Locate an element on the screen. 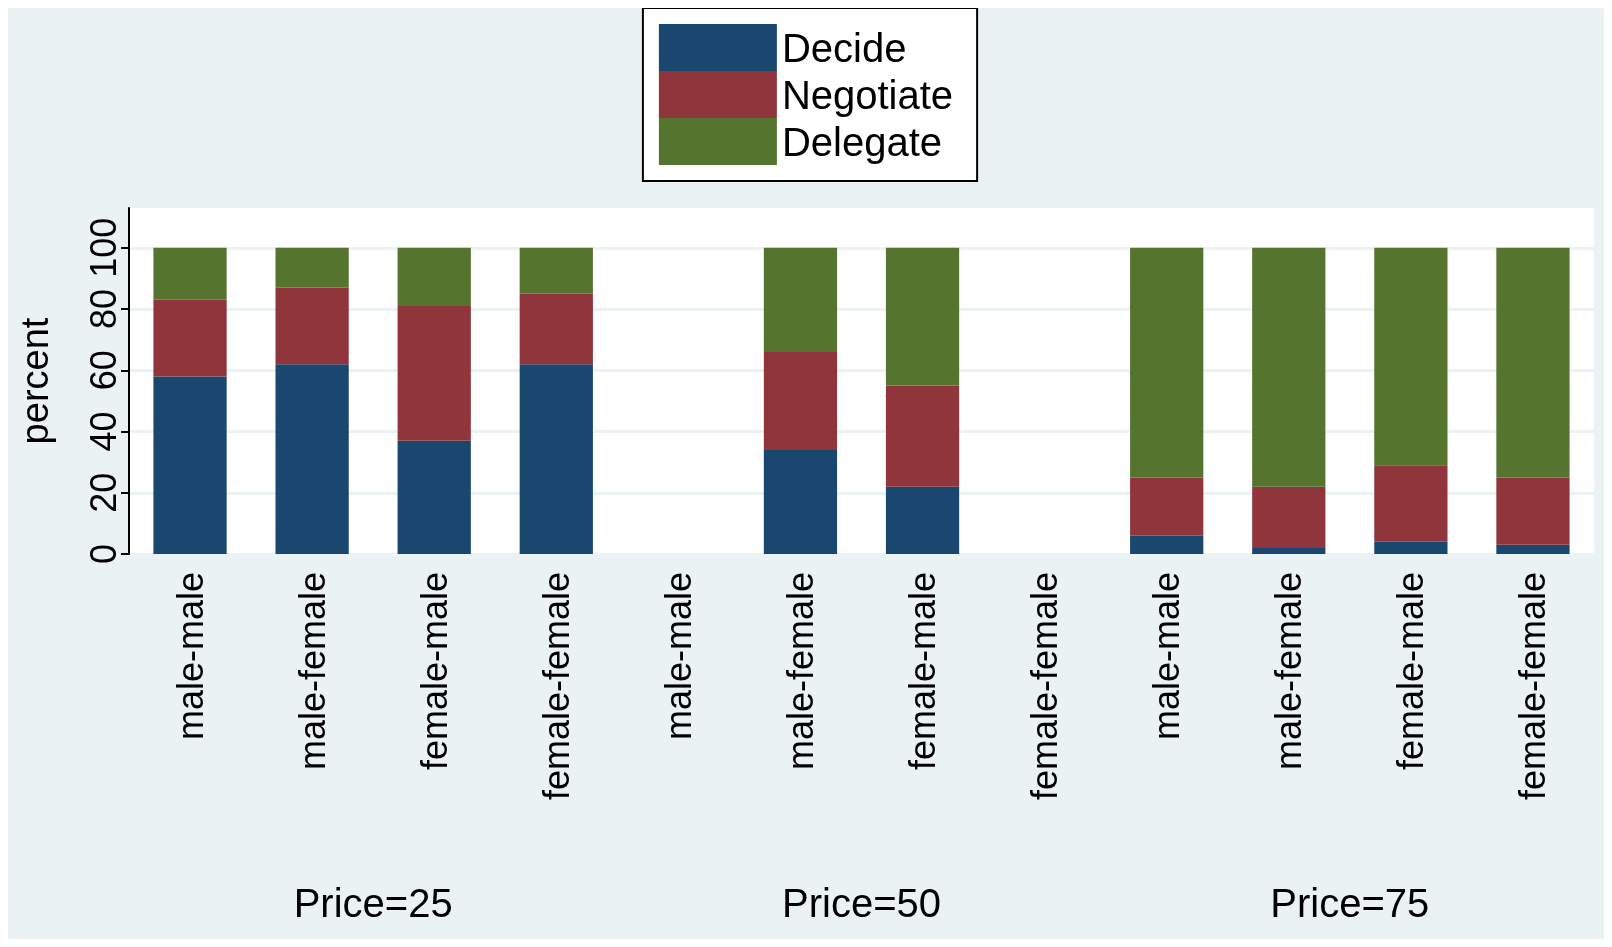  text: Price=50 is located at coordinates (861, 903).